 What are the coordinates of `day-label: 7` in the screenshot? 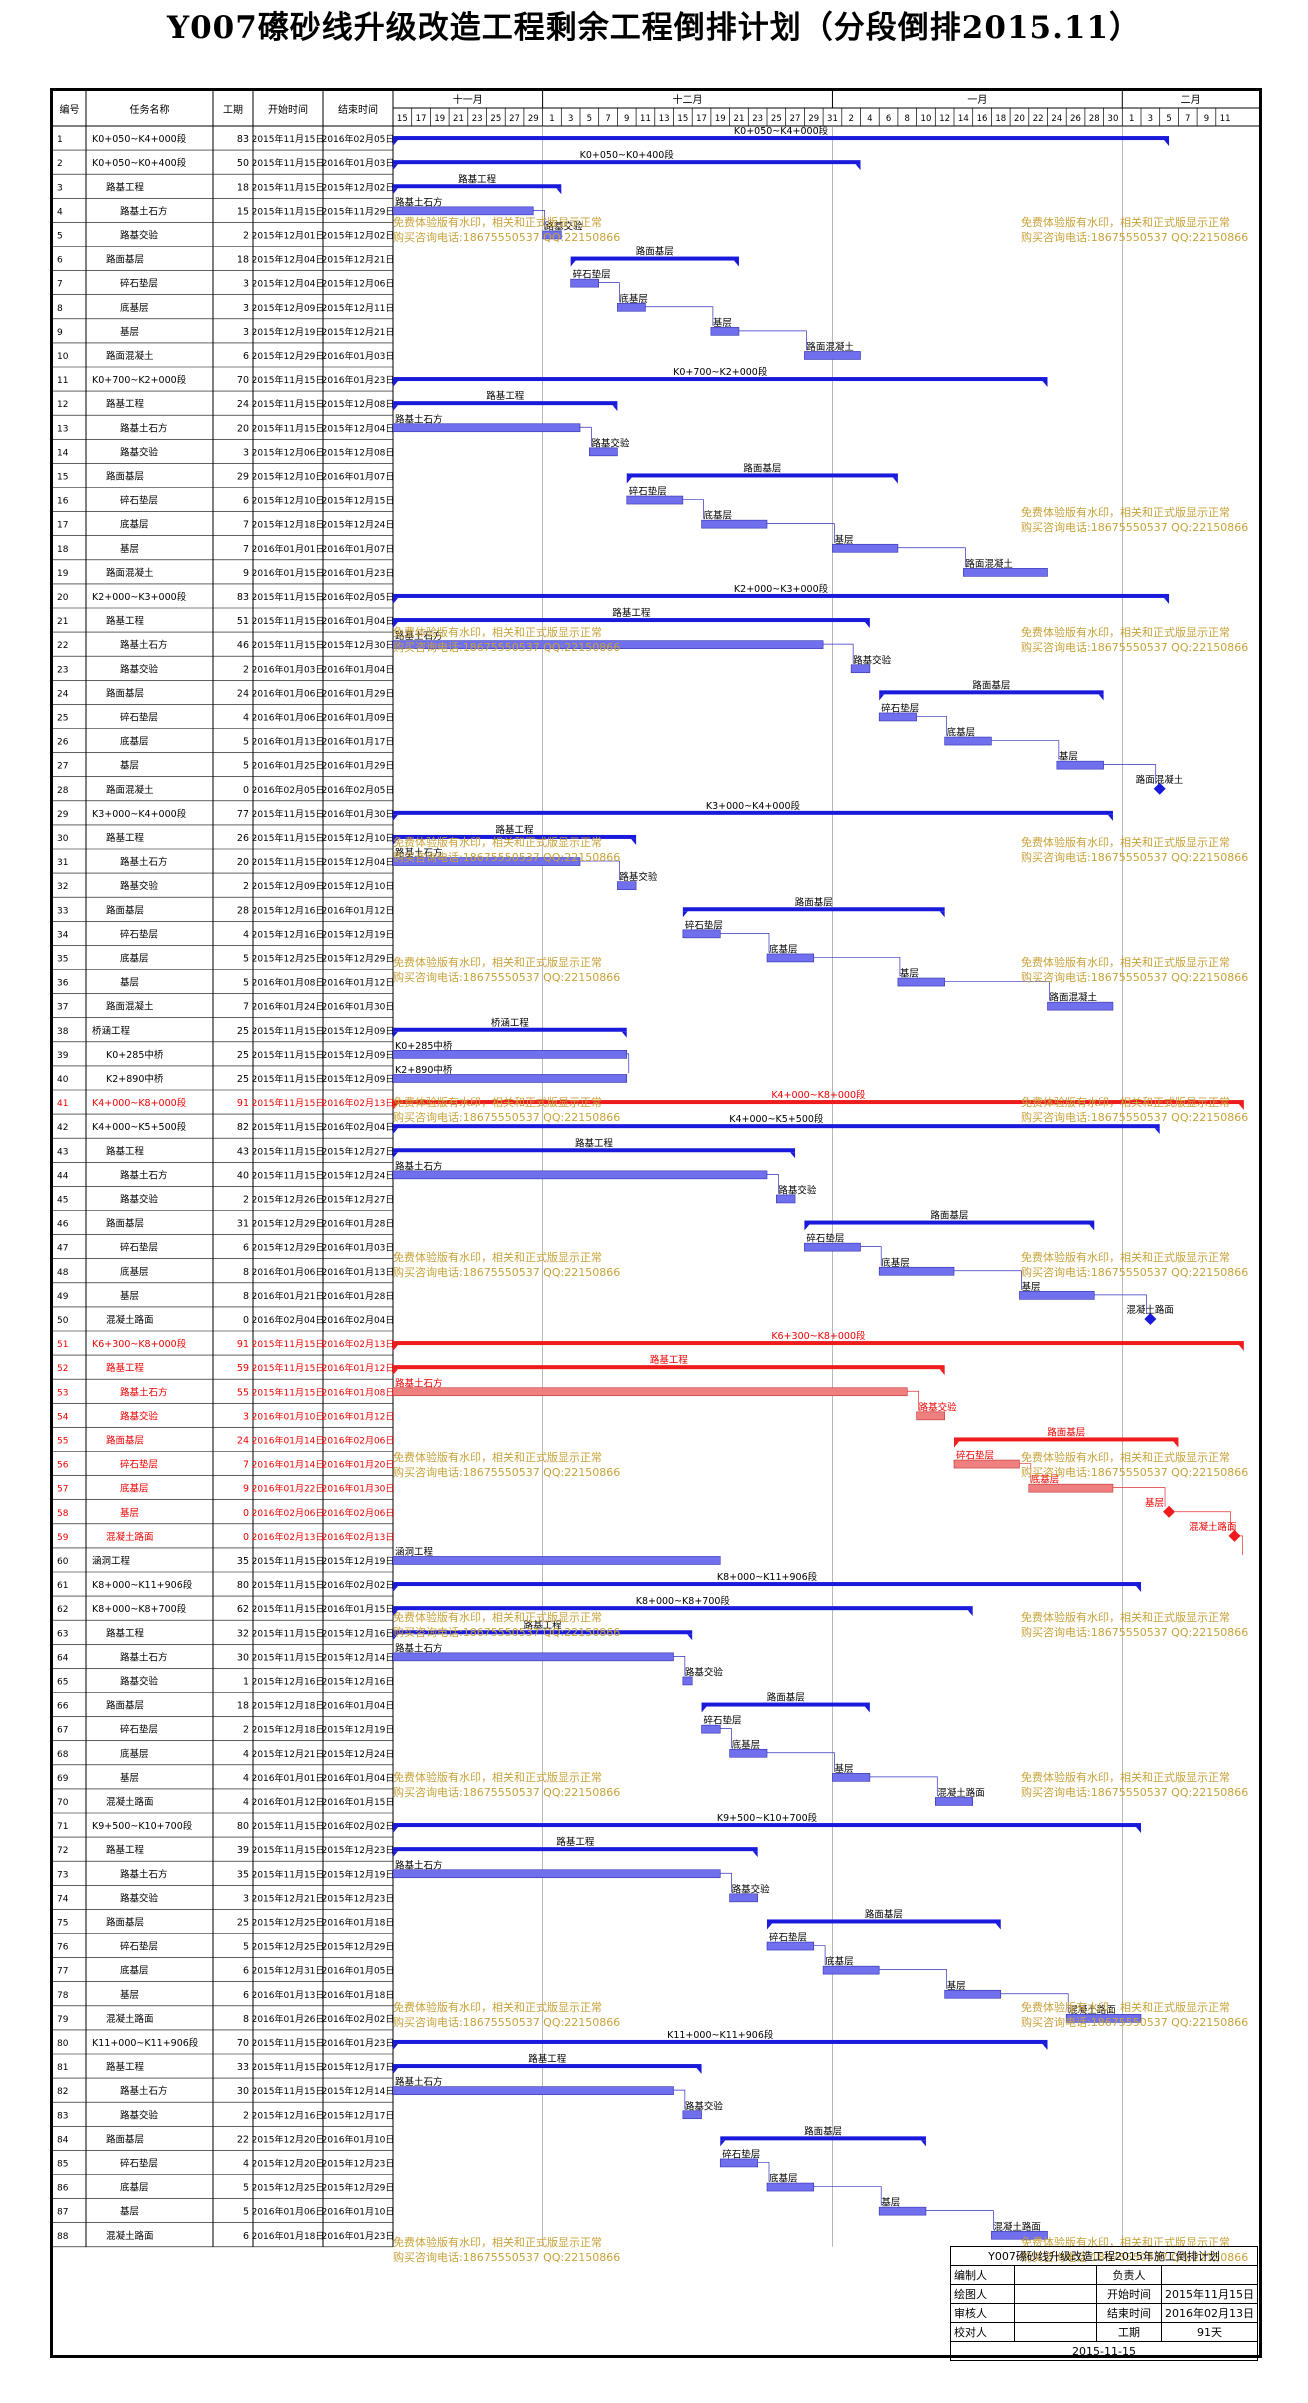 It's located at (607, 119).